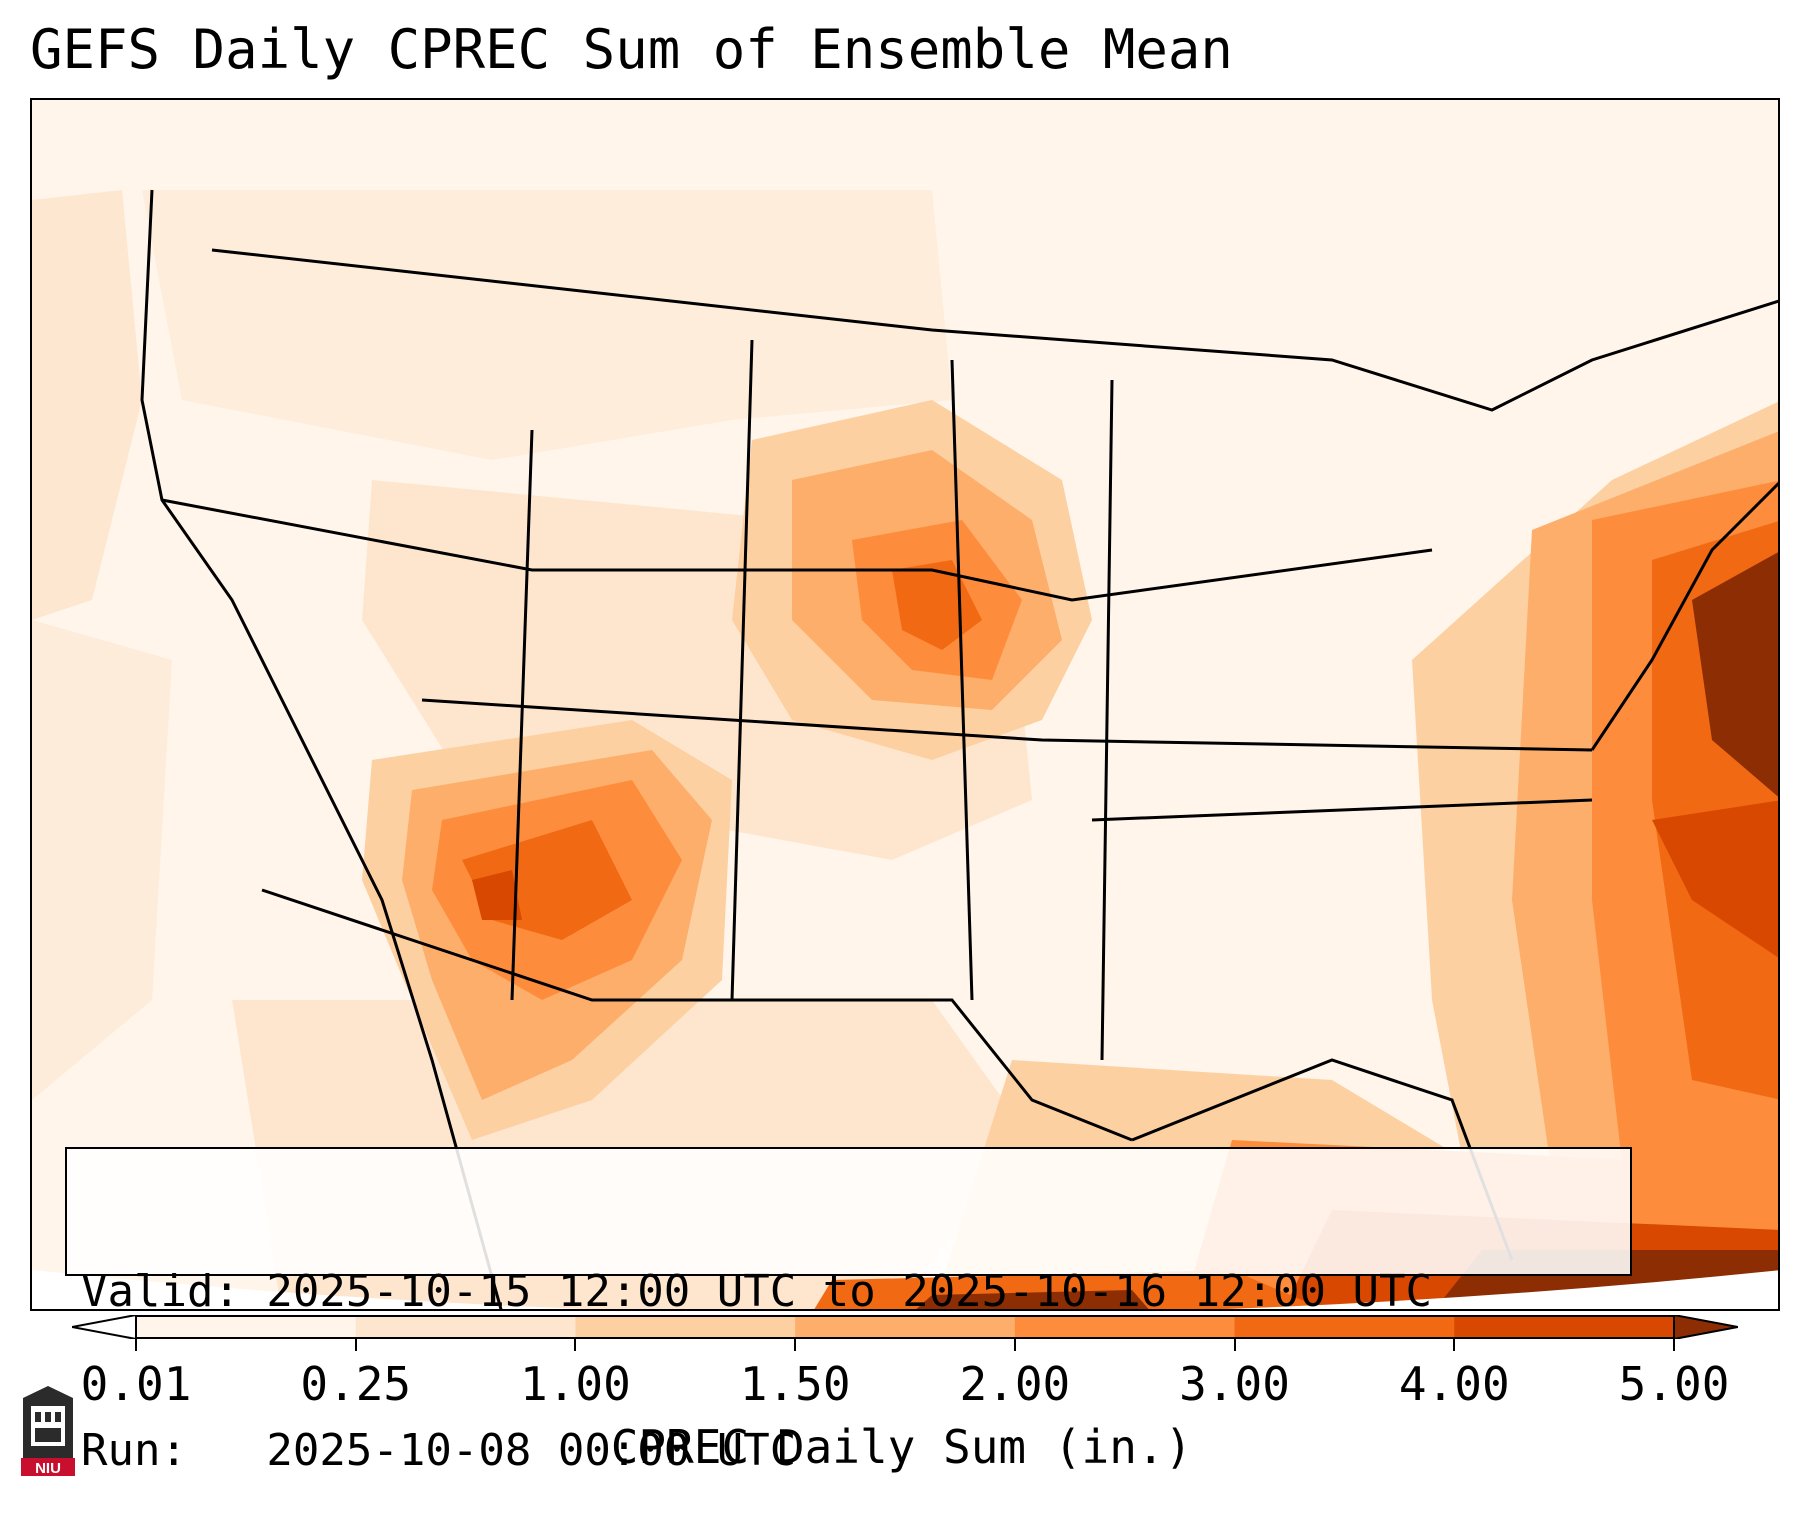 This screenshot has height=1530, width=1803. Describe the element at coordinates (439, 1450) in the screenshot. I see `run-time-text: Run: 2025-10-08 00:00 UTC` at that location.